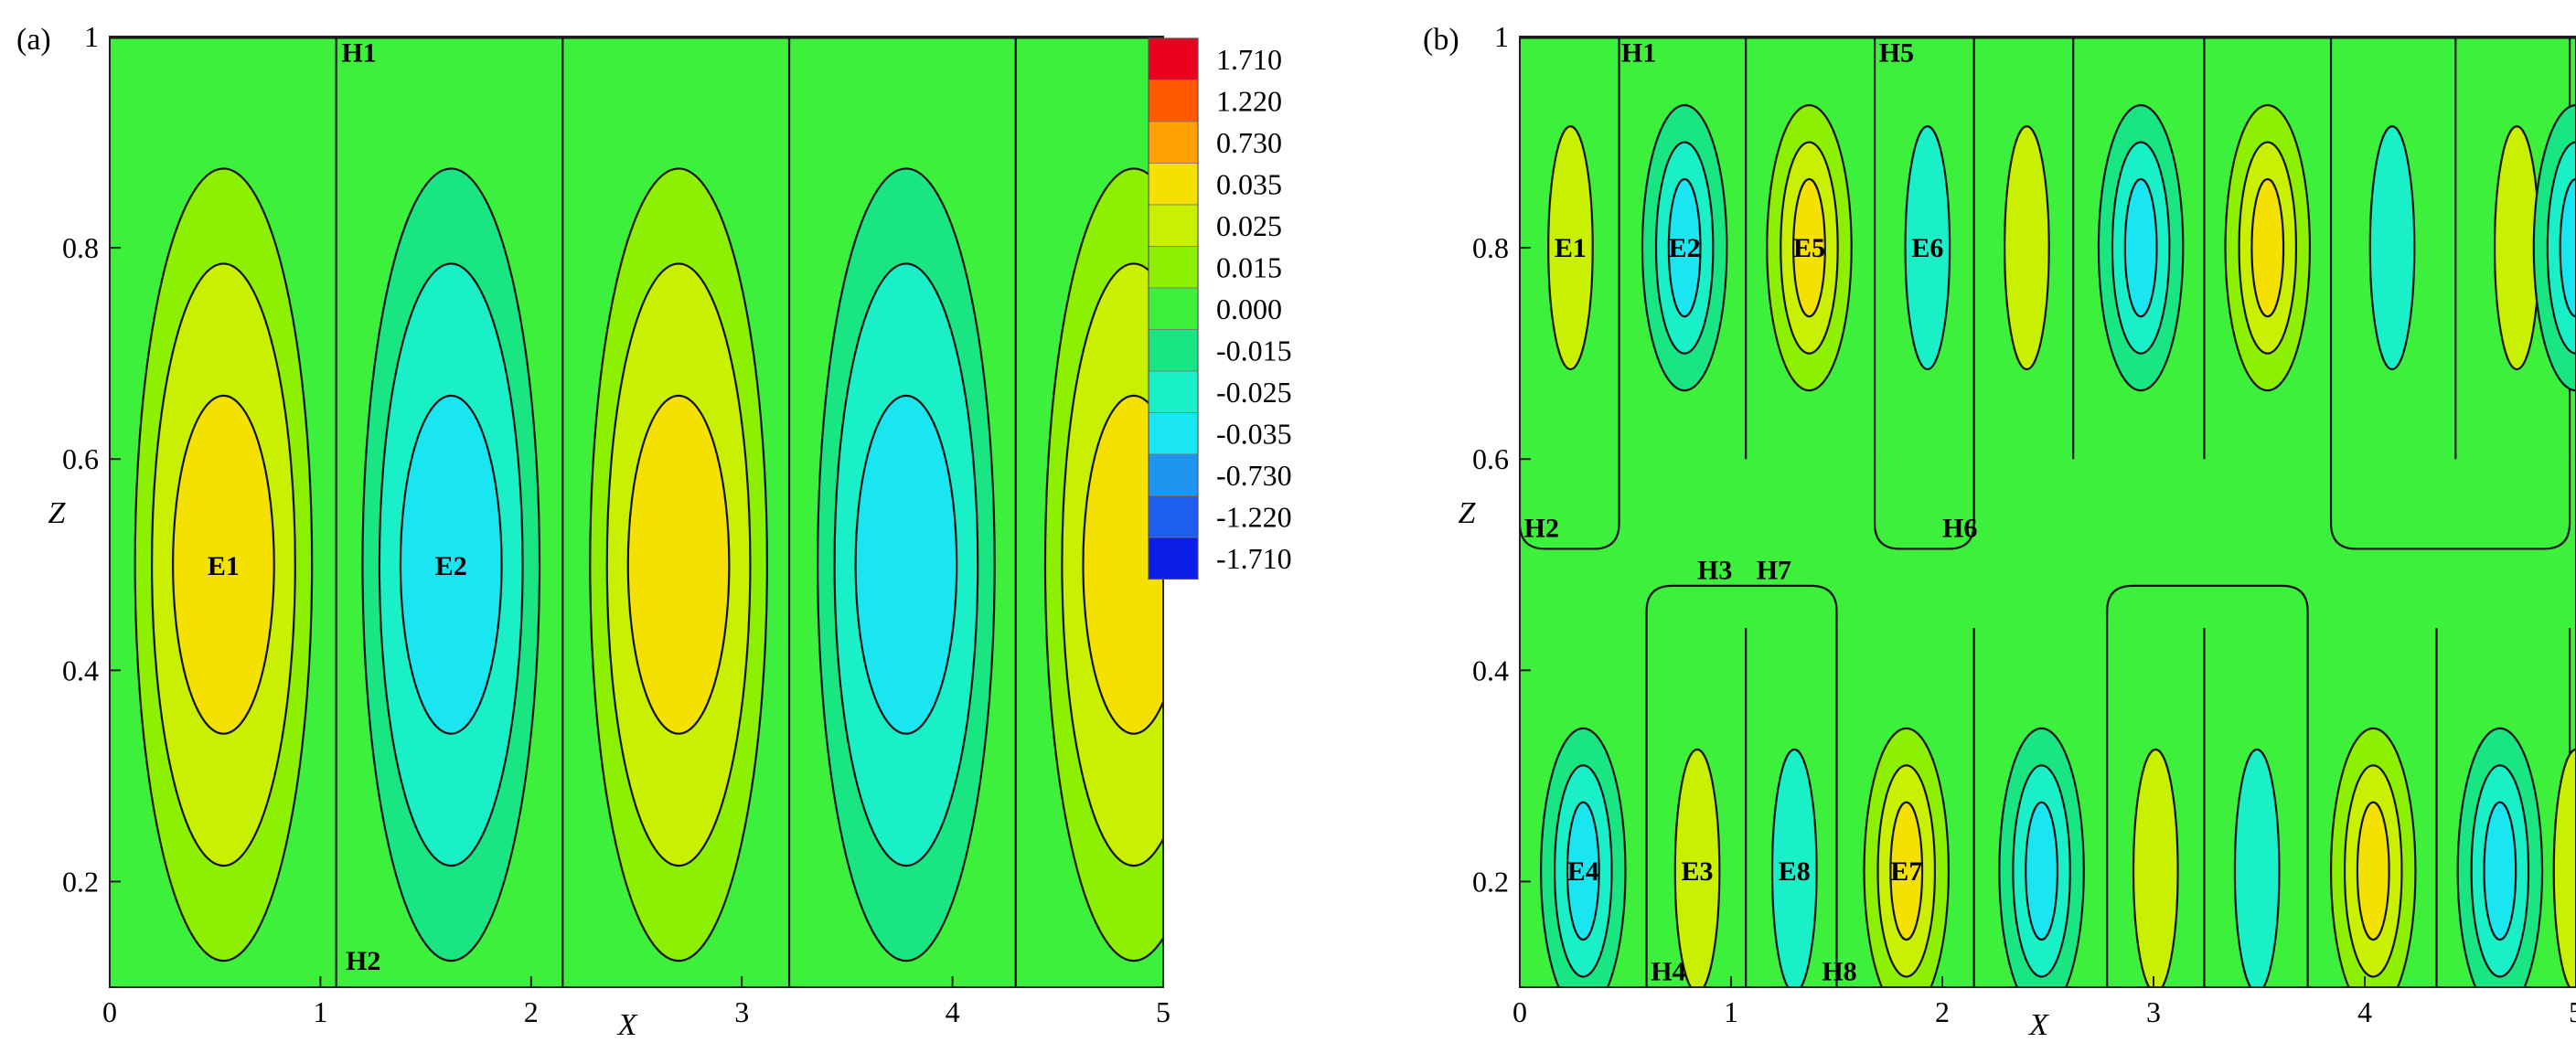 The height and width of the screenshot is (1053, 2576). Describe the element at coordinates (80, 670) in the screenshot. I see `y-tick-label: 0.4` at that location.